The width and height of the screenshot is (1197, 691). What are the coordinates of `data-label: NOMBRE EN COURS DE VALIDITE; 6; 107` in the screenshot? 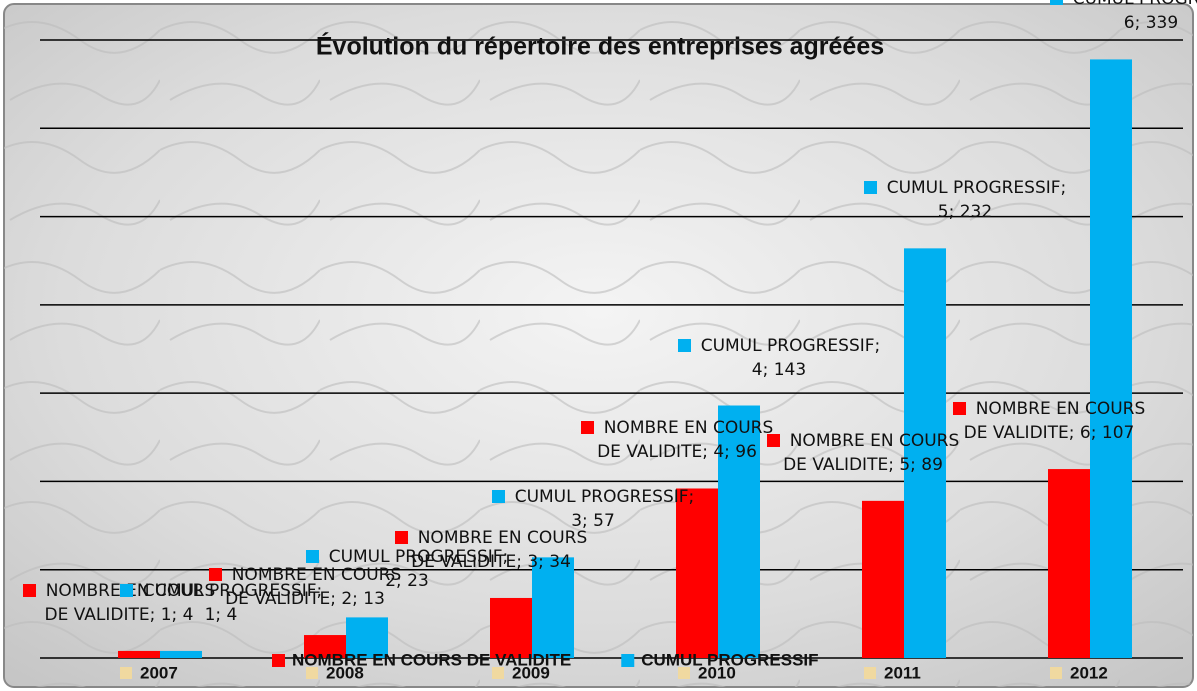 It's located at (1049, 421).